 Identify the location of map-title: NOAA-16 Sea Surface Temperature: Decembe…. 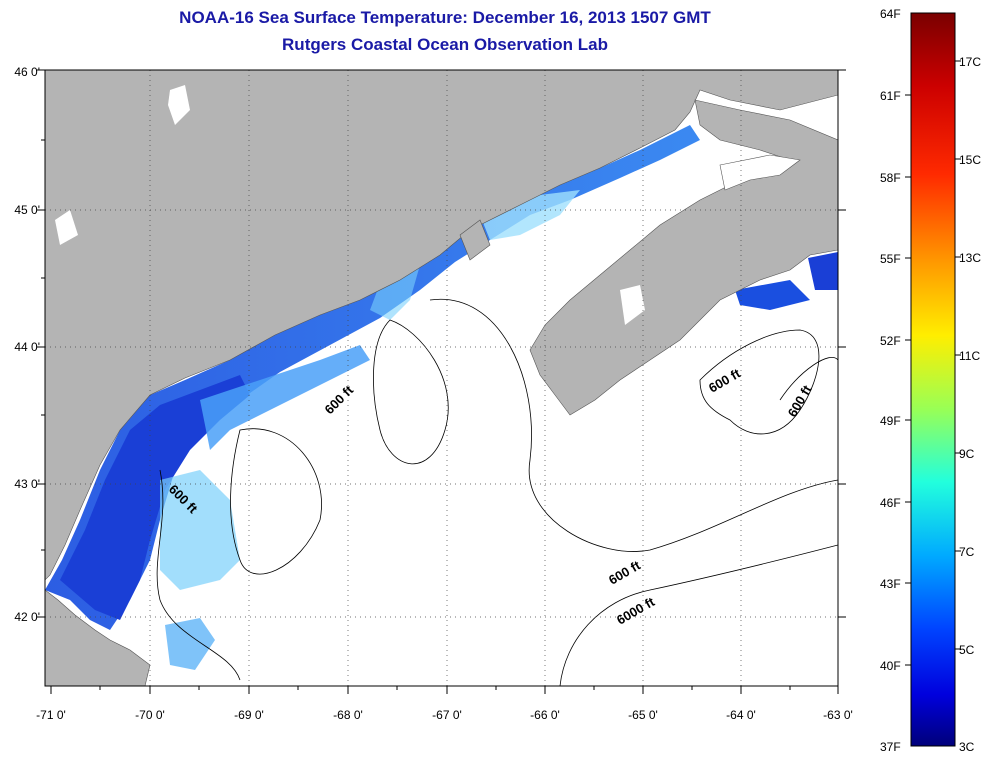
(445, 17).